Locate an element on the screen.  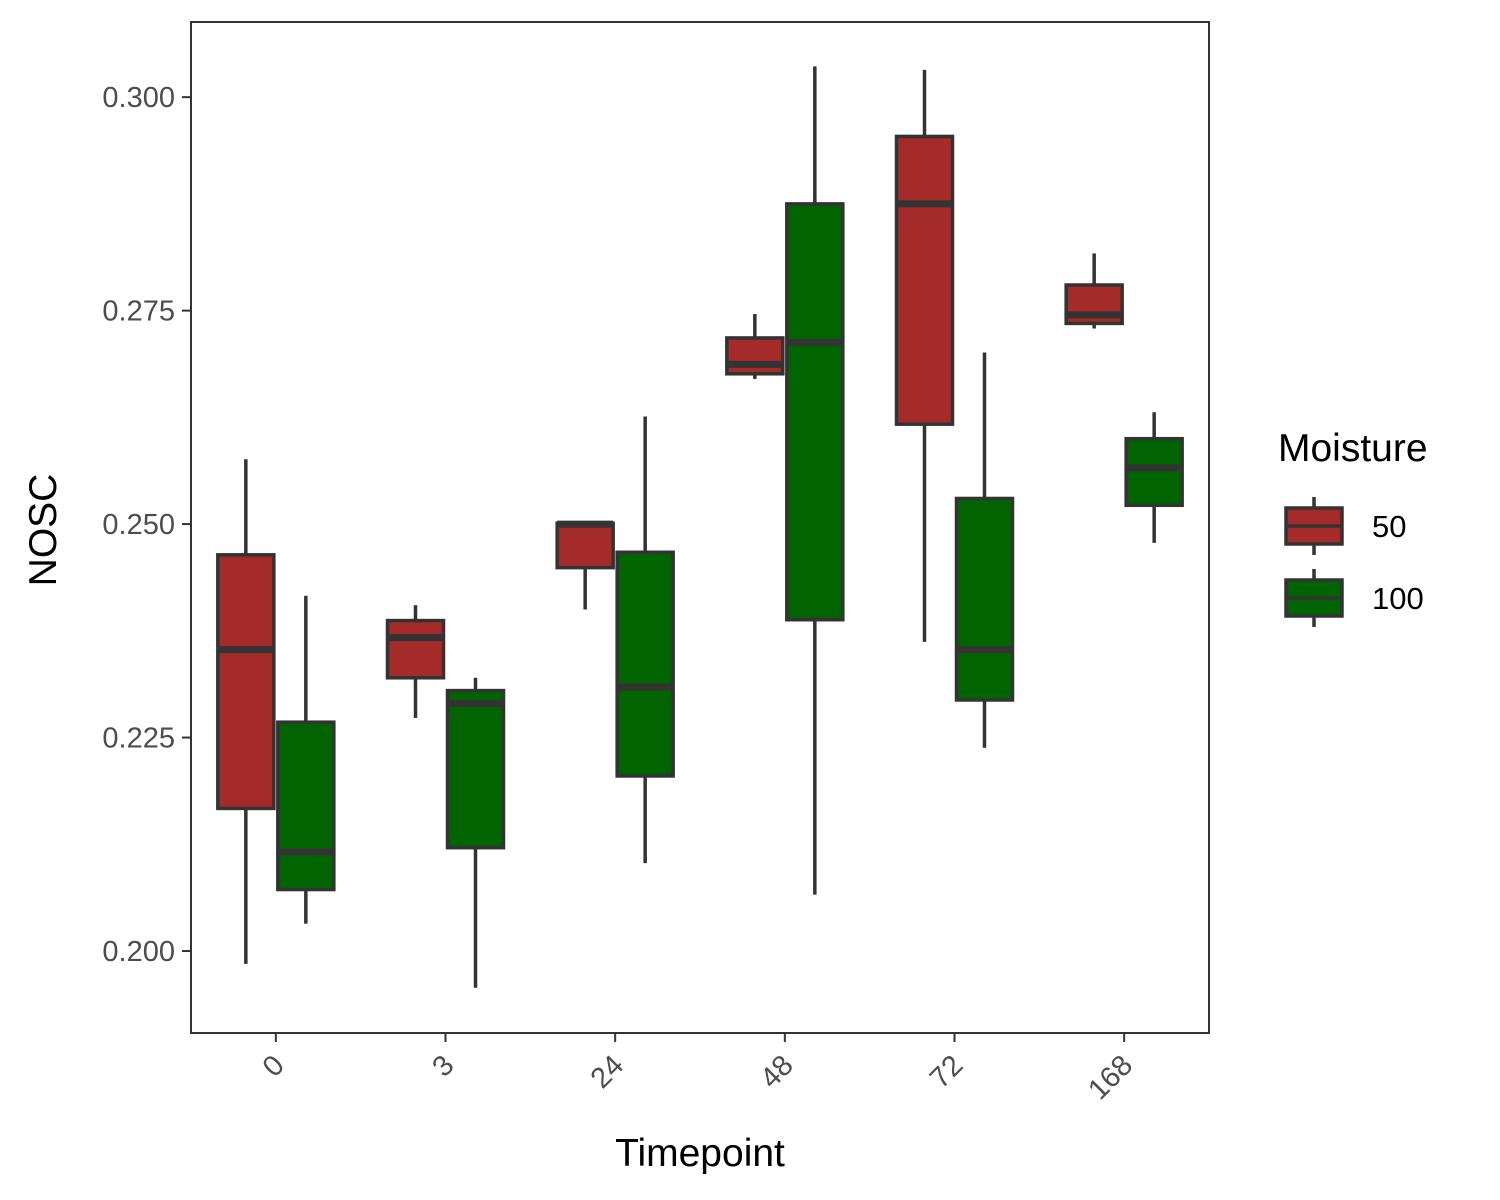
y-tick-label: 0.300 is located at coordinates (138, 98).